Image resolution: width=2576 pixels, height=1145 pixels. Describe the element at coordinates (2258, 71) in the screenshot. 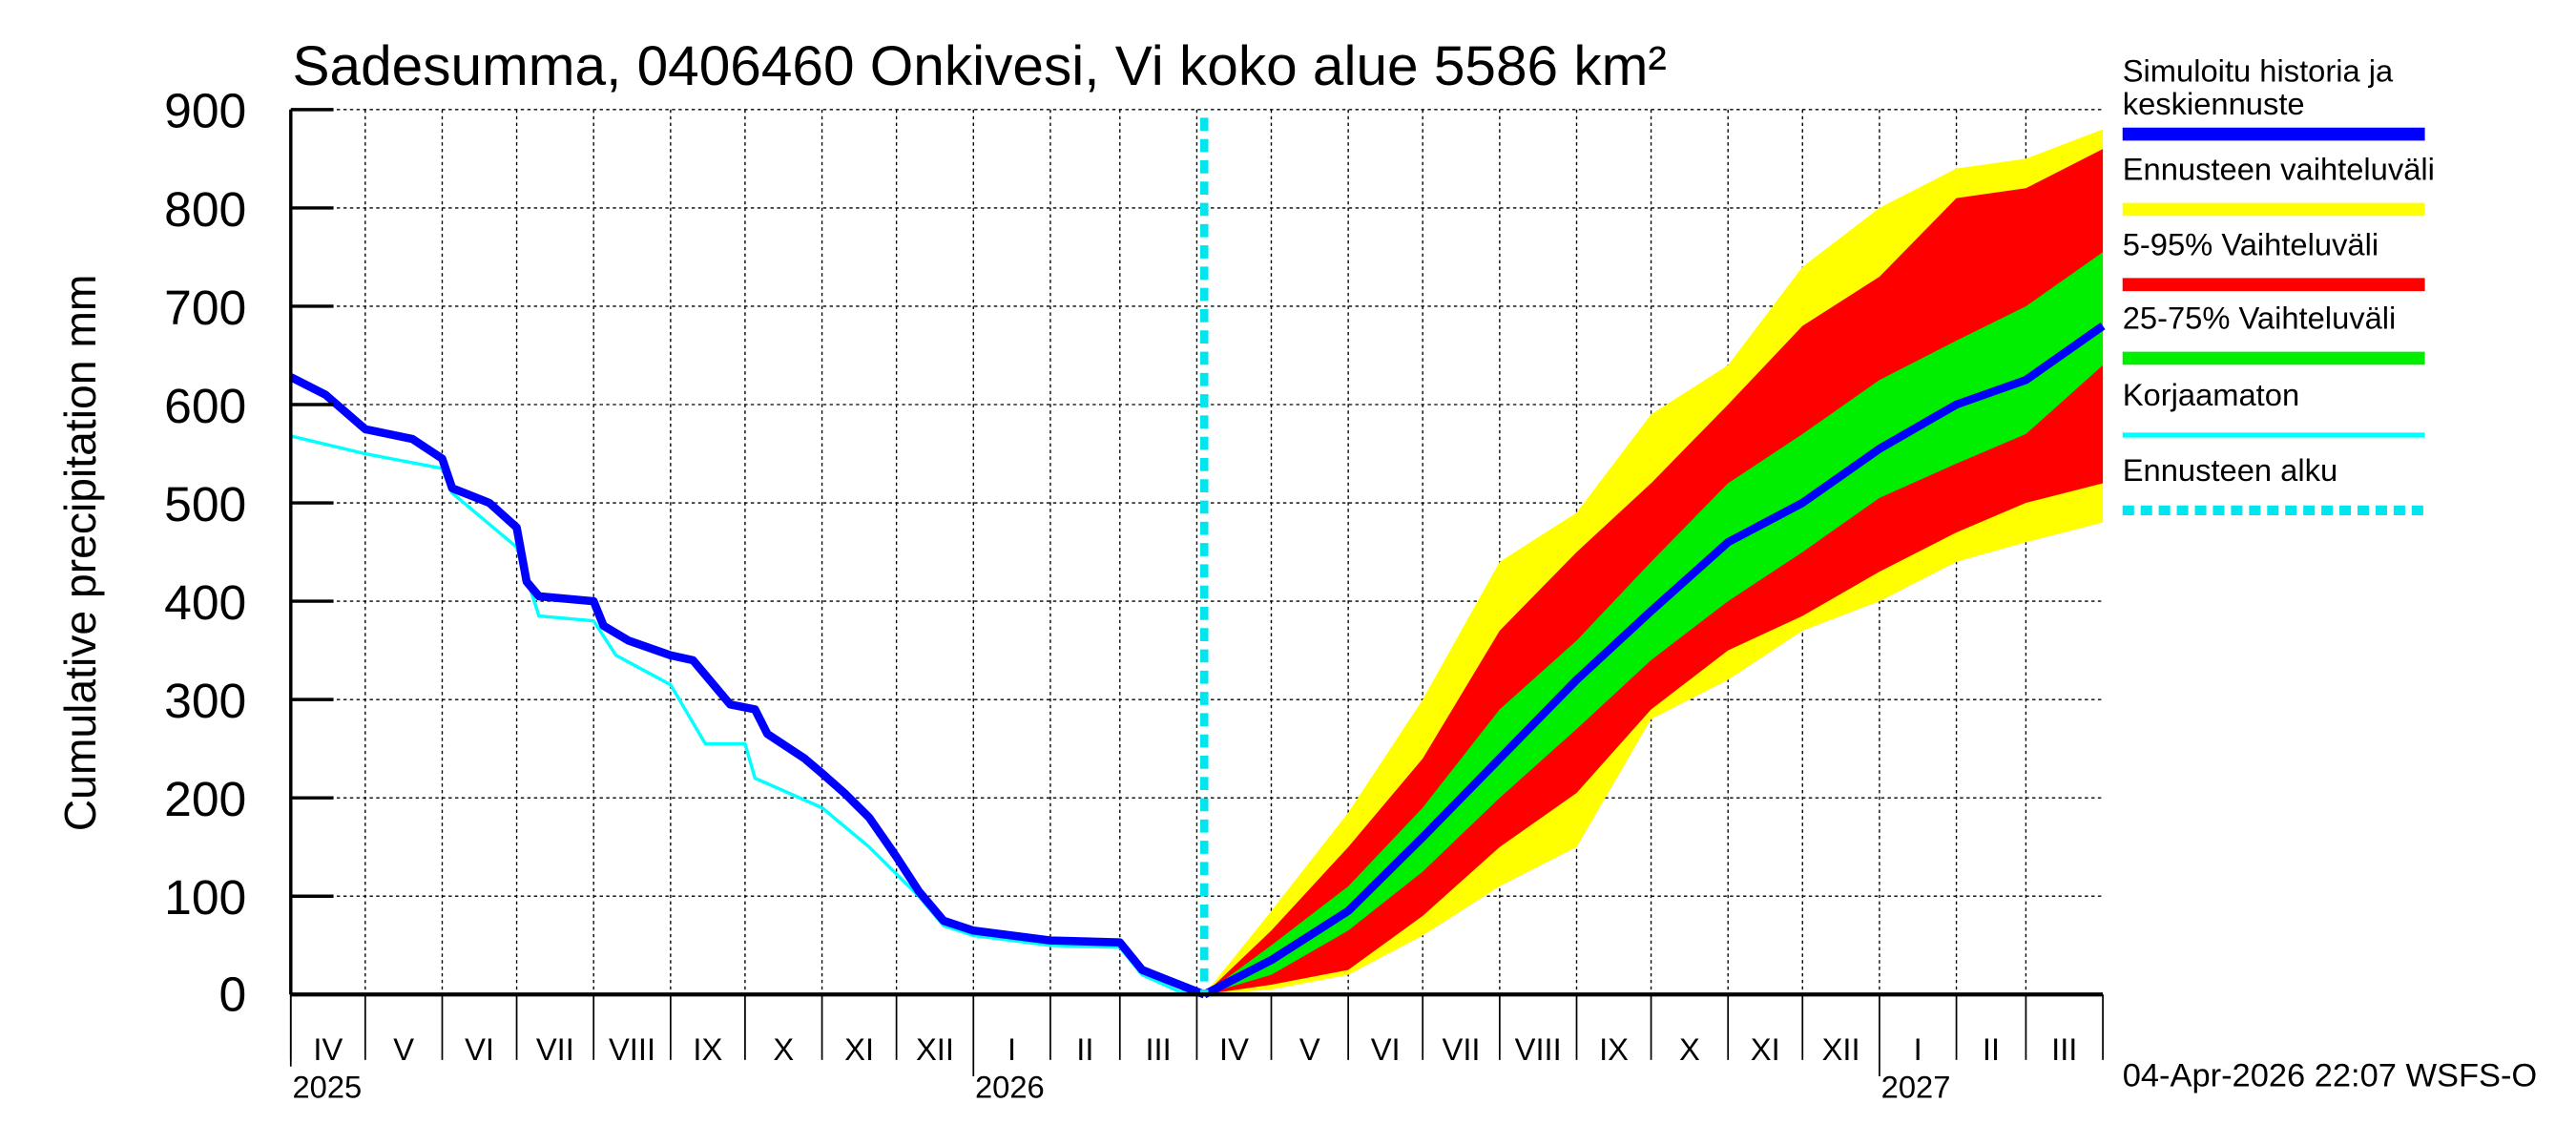

I see `legend-label: Simuloitu historia ja` at that location.